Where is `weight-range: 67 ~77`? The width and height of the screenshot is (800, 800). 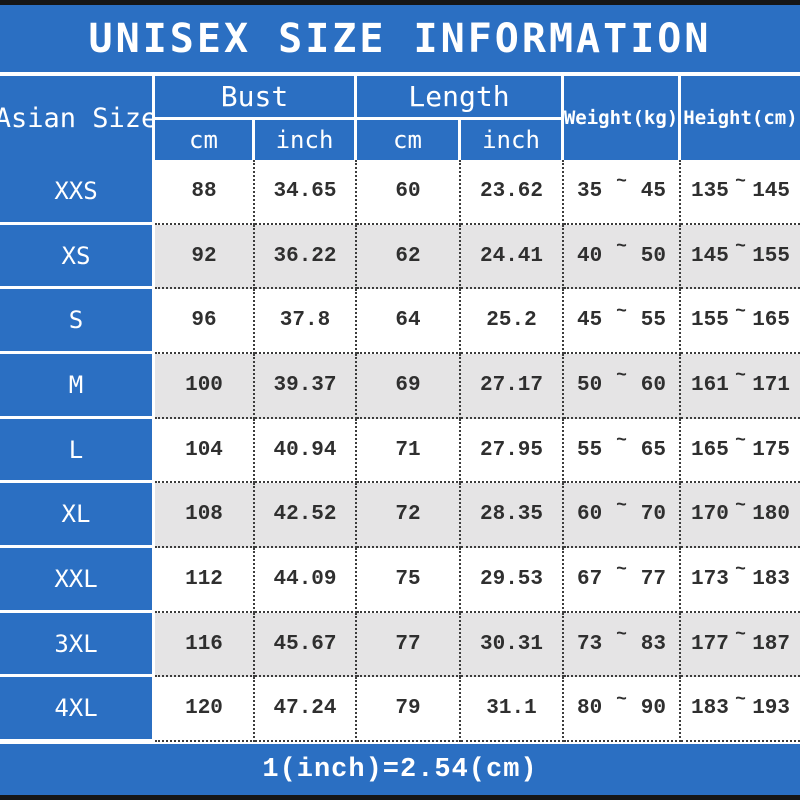 weight-range: 67 ~77 is located at coordinates (622, 580).